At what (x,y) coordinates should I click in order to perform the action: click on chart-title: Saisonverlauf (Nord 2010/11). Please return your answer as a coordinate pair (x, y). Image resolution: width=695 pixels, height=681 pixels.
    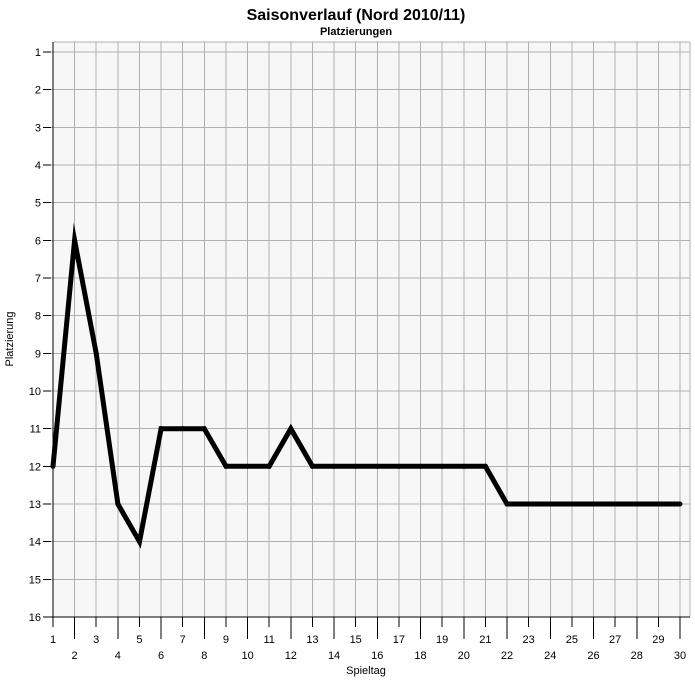
    Looking at the image, I should click on (356, 15).